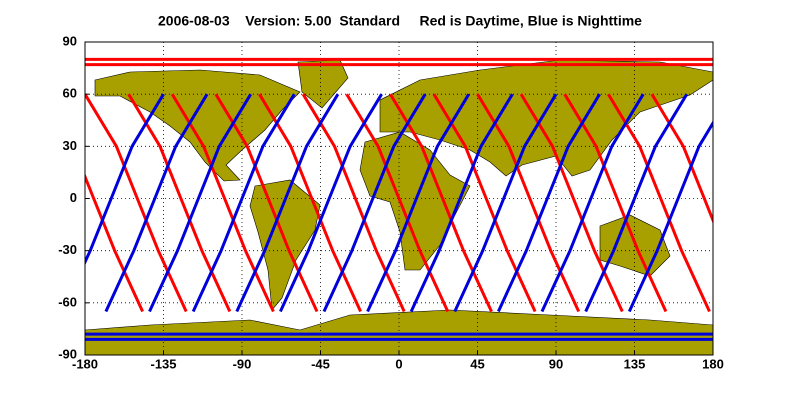 The image size is (800, 400). I want to click on y-tick-label: 90, so click(70, 40).